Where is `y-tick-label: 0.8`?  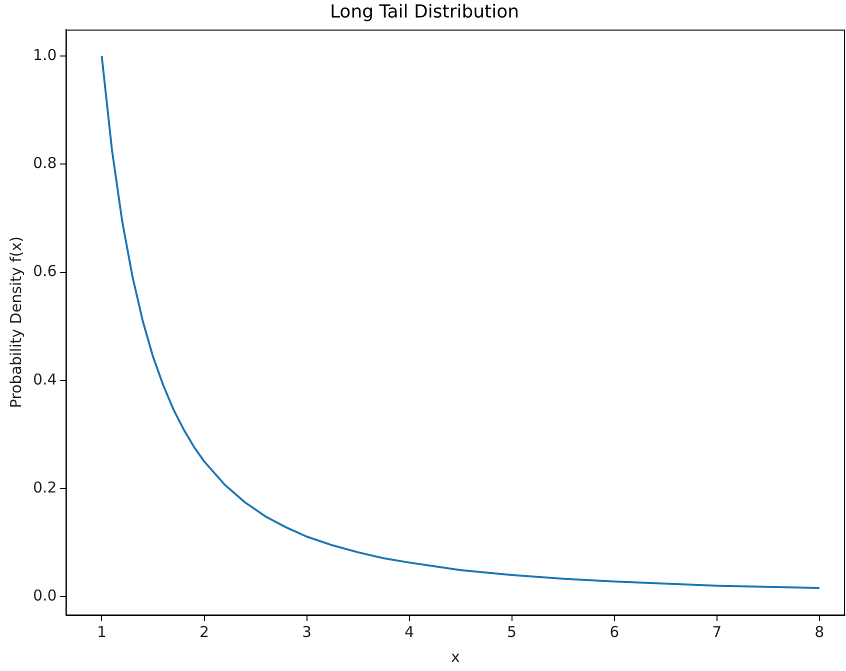 y-tick-label: 0.8 is located at coordinates (44, 163).